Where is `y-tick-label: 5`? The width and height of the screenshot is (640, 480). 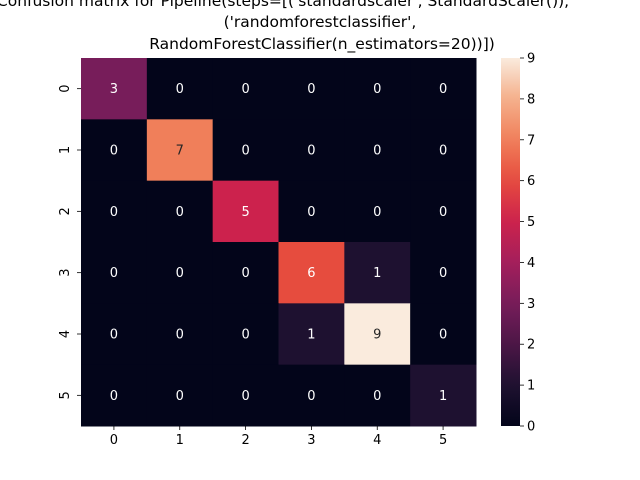 y-tick-label: 5 is located at coordinates (65, 395).